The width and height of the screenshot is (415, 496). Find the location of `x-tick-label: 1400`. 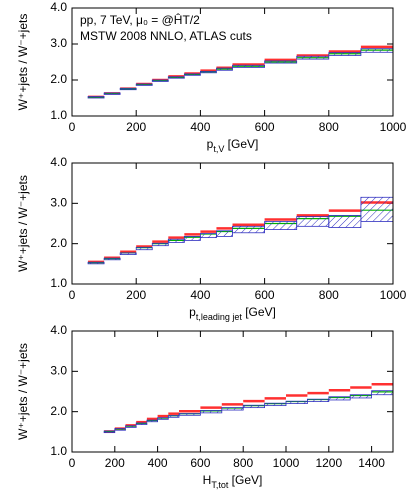

x-tick-label: 1400 is located at coordinates (371, 463).